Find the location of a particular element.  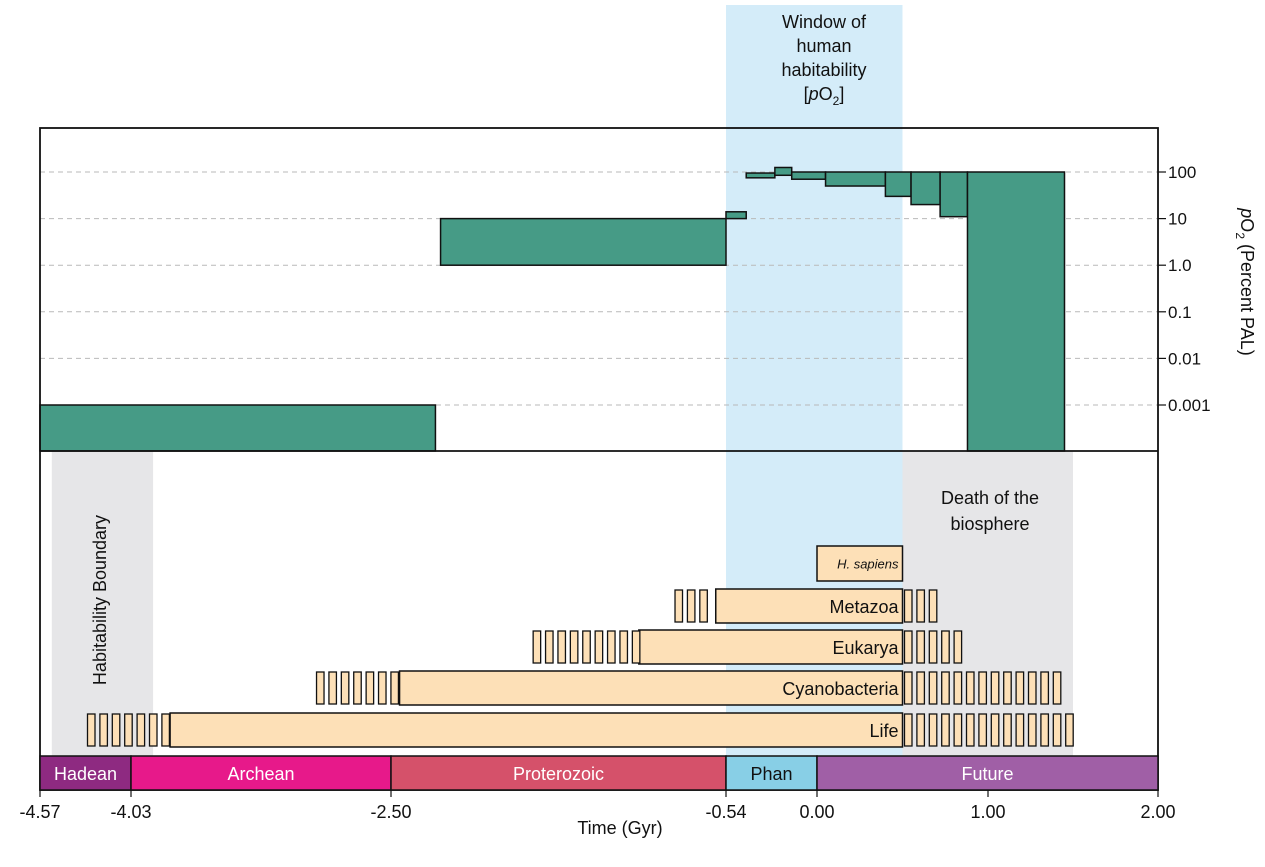

y-tick-label-0: 0.001 is located at coordinates (1189, 405).